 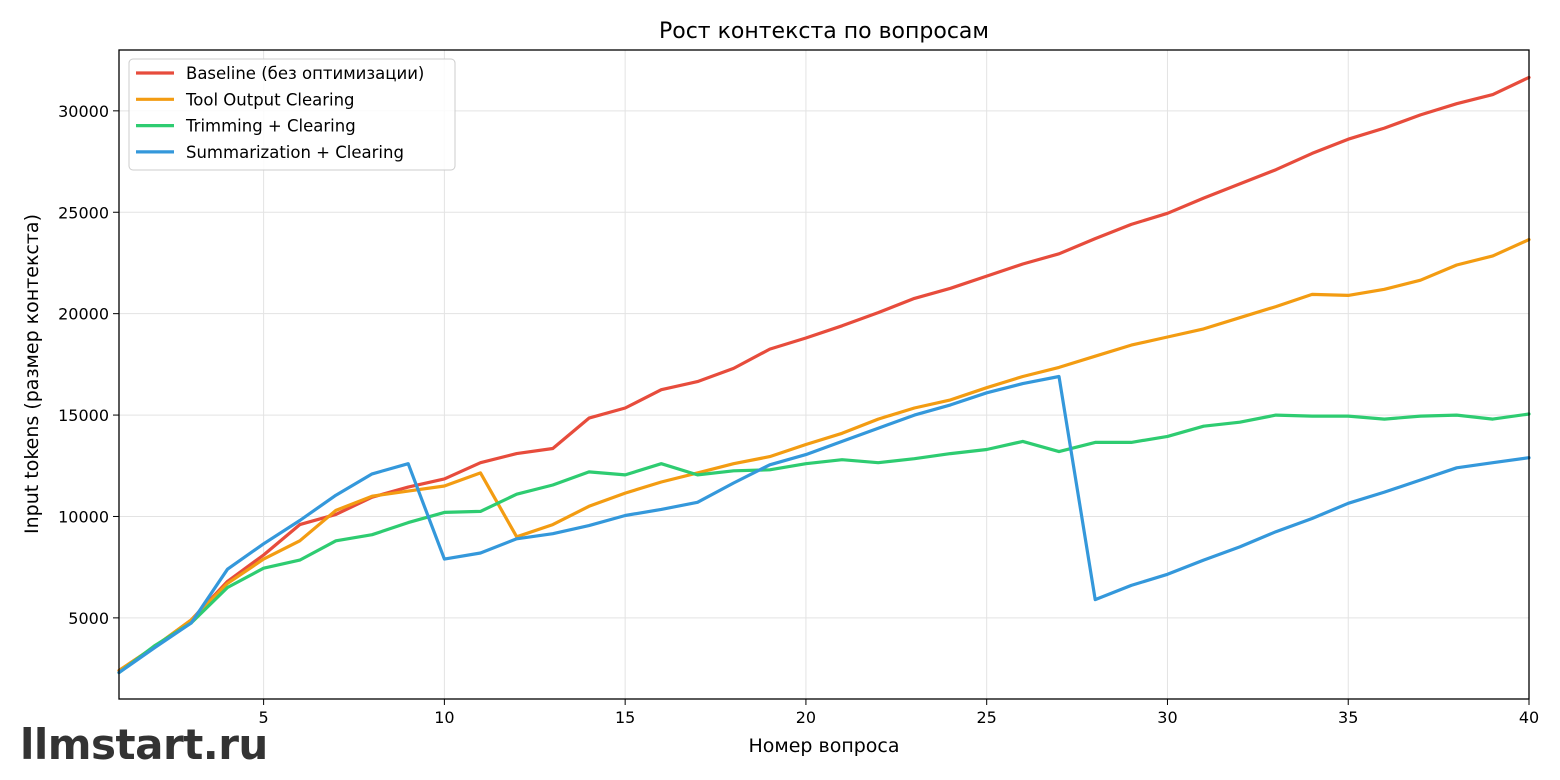 I want to click on legend-label: Summarization + Clearing, so click(x=295, y=152).